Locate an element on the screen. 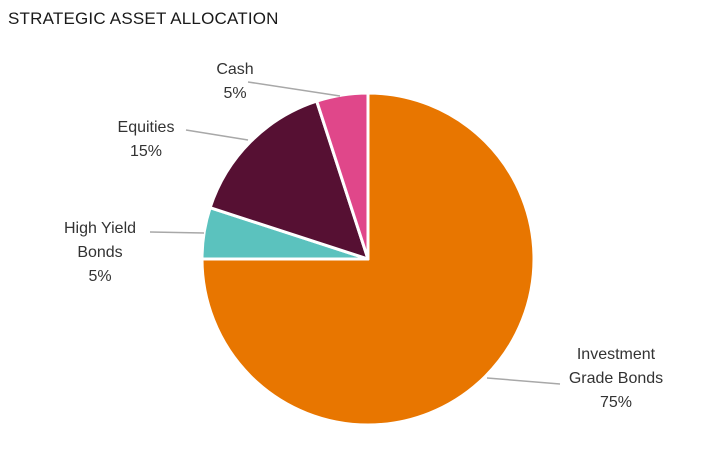 This screenshot has width=708, height=463. leader-line-cash is located at coordinates (294, 89).